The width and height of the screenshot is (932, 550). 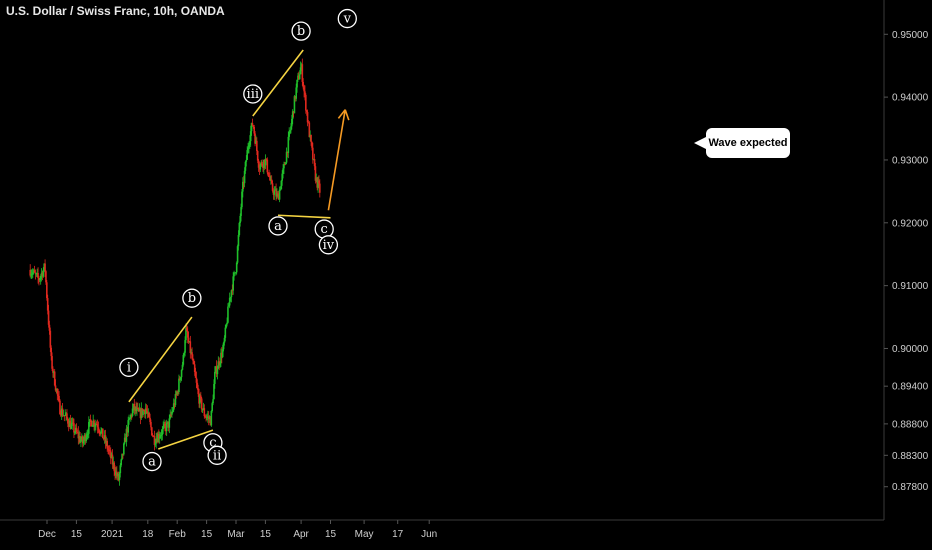 I want to click on time-axis: Dec 15 2021 18 Feb 15 Mar 15 Apr 15 May 17 Jun, so click(x=237, y=530).